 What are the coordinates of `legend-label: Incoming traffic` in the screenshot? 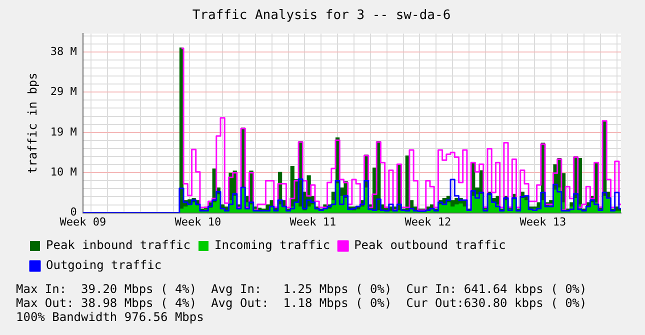 It's located at (272, 245).